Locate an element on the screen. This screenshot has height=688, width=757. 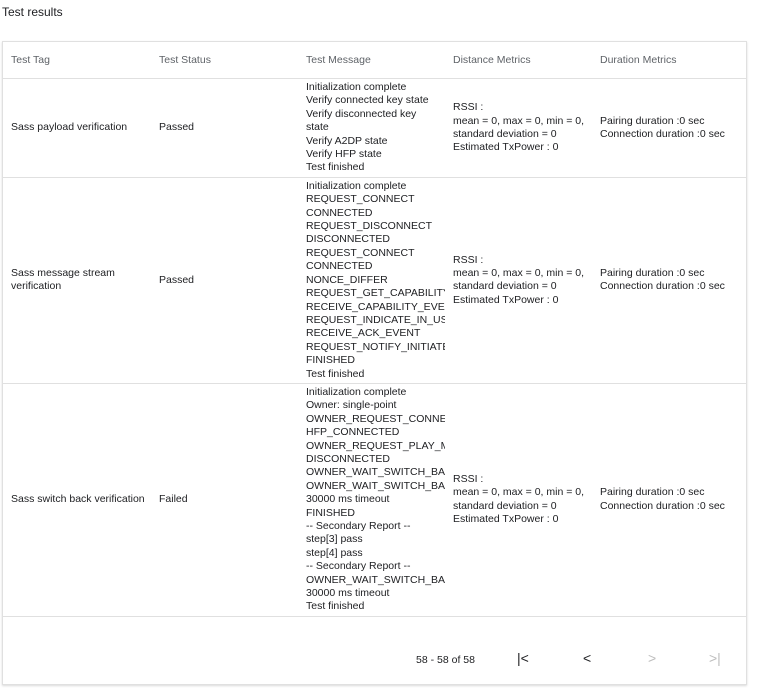
col-test-tag: Test Tag is located at coordinates (77, 60).